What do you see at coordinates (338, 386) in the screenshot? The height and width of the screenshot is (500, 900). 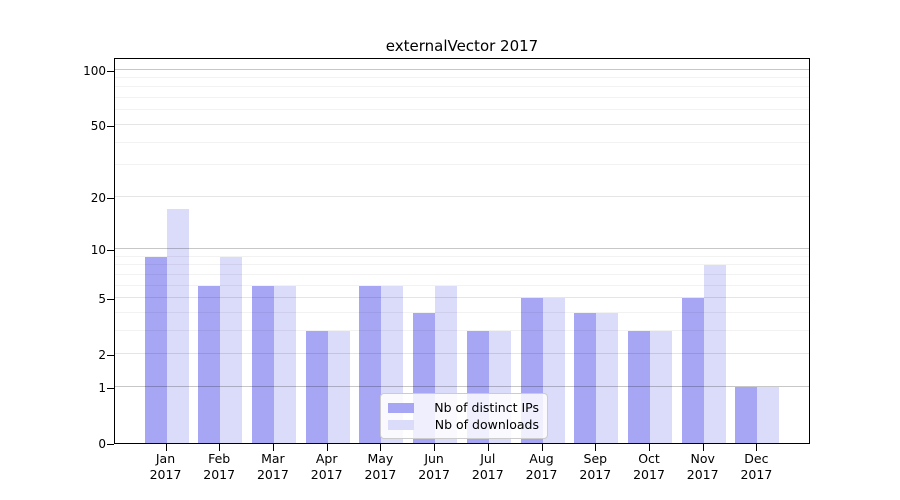 I see `bar-apr-downloads` at bounding box center [338, 386].